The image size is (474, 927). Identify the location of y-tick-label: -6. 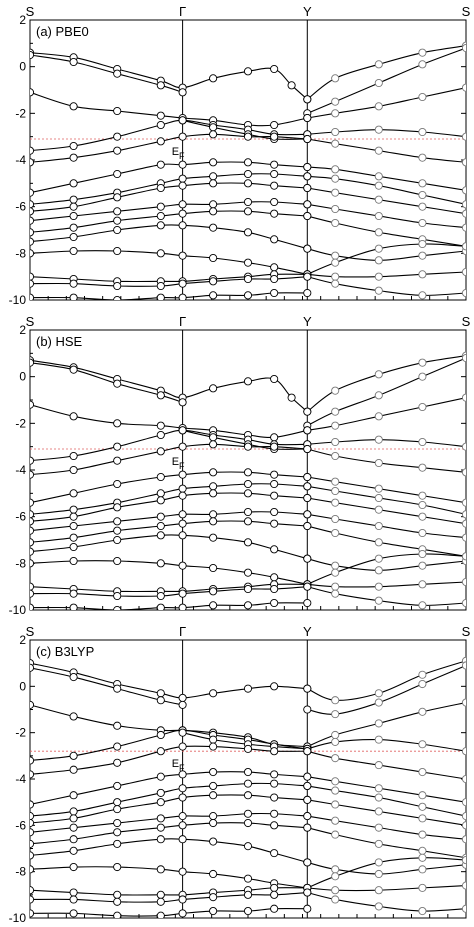
(20, 825).